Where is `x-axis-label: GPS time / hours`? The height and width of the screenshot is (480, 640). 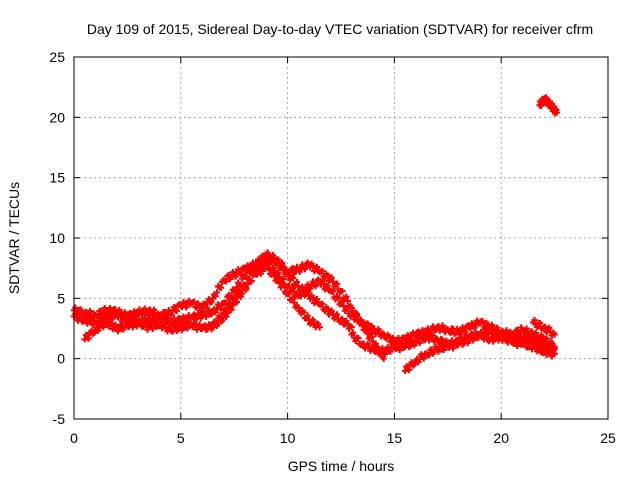
x-axis-label: GPS time / hours is located at coordinates (341, 466).